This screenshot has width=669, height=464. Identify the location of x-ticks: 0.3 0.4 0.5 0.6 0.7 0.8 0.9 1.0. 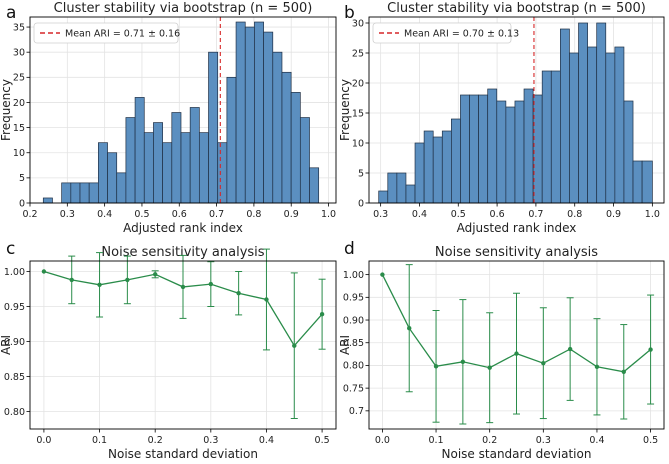
(516, 211).